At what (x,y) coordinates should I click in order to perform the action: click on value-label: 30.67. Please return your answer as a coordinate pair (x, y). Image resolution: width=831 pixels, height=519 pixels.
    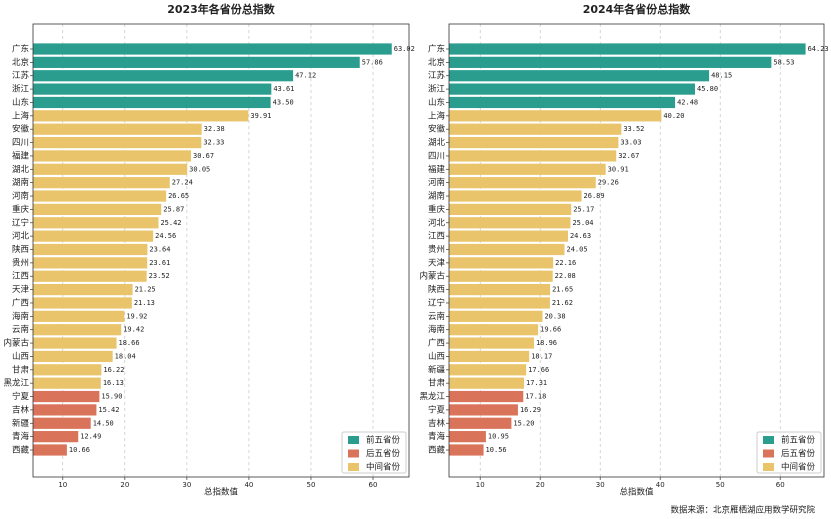
    Looking at the image, I should click on (203, 156).